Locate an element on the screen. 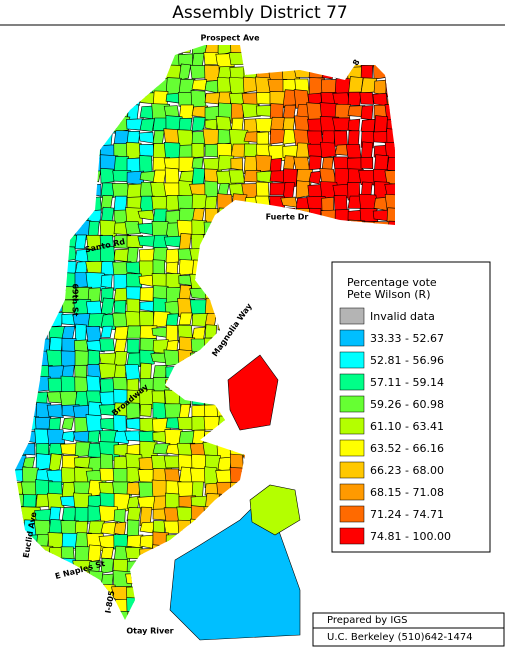 Image resolution: width=505 pixels, height=647 pixels. legend-label: 52.81 - 56.96 is located at coordinates (407, 360).